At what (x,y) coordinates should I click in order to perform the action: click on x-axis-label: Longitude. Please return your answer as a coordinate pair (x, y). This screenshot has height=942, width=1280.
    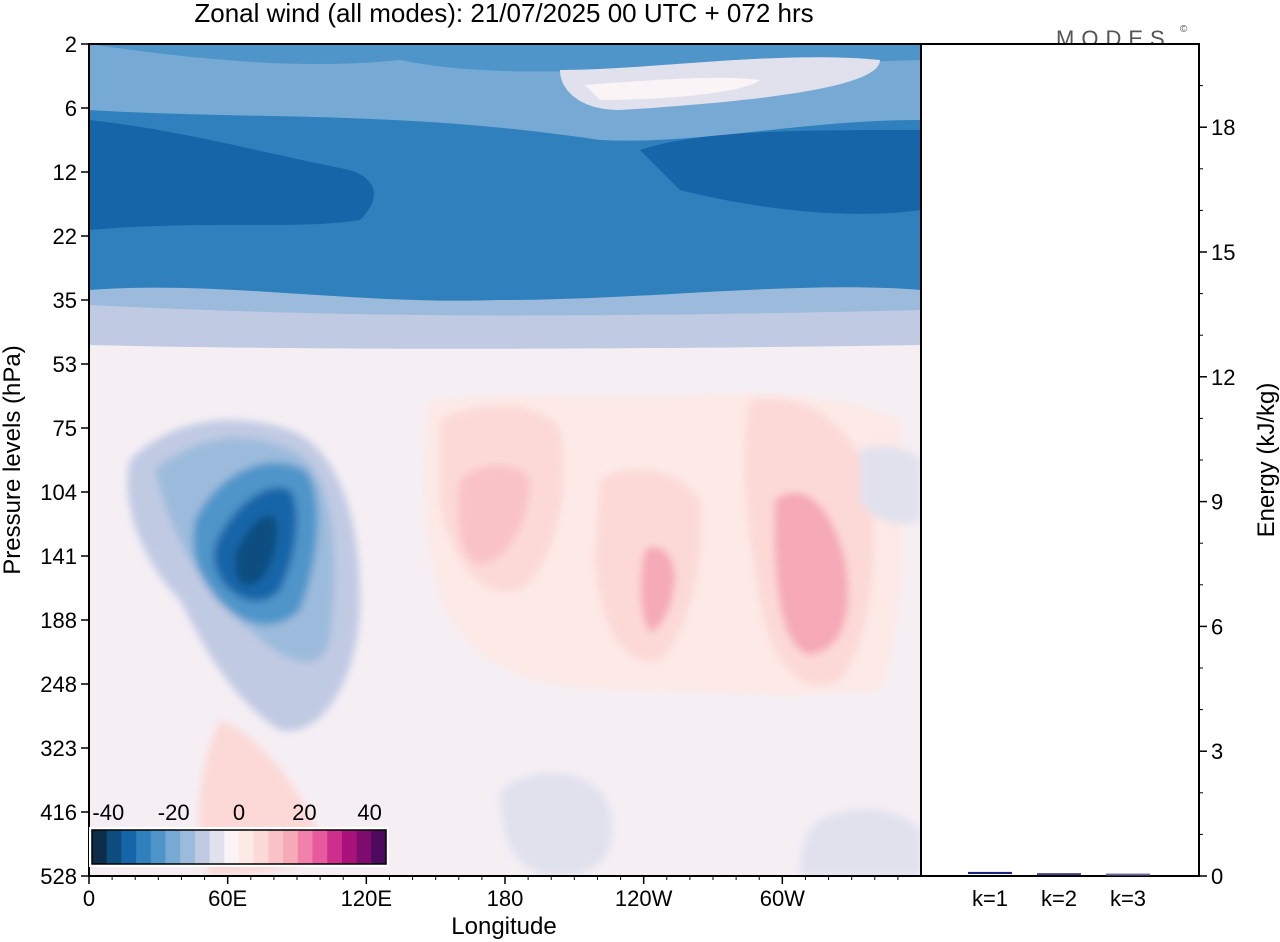
    Looking at the image, I should click on (503, 926).